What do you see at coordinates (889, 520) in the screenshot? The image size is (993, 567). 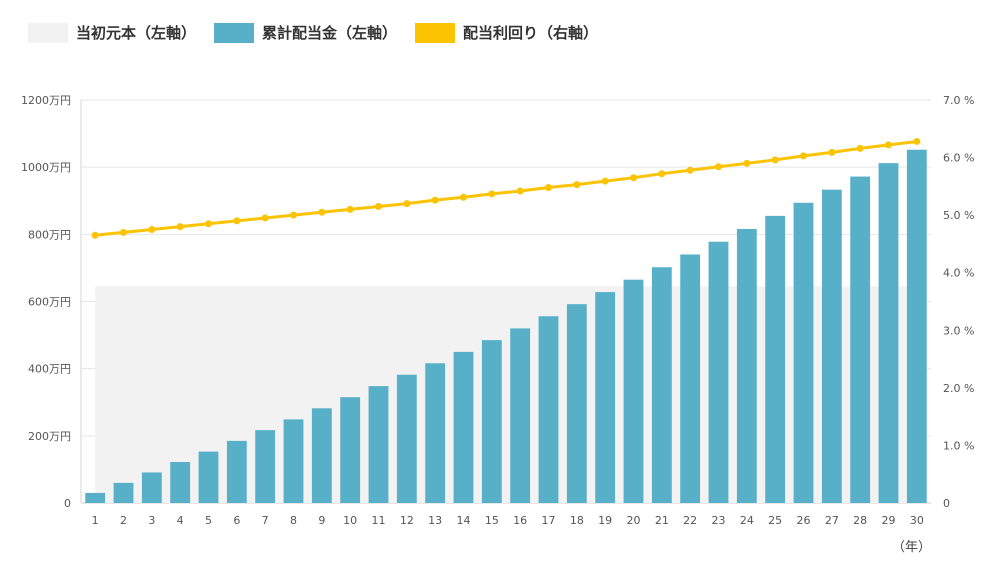 I see `x-tick-label: 29` at bounding box center [889, 520].